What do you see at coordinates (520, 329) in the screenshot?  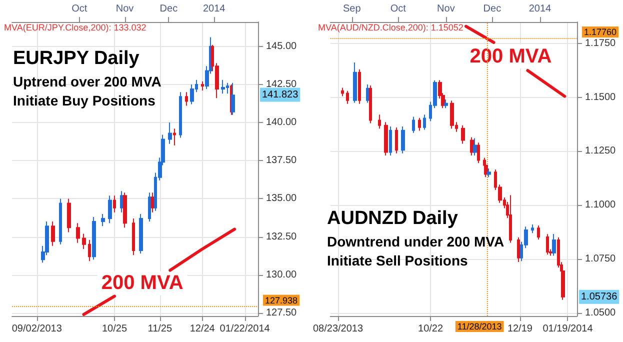 I see `x-tick-label: 12/19` at bounding box center [520, 329].